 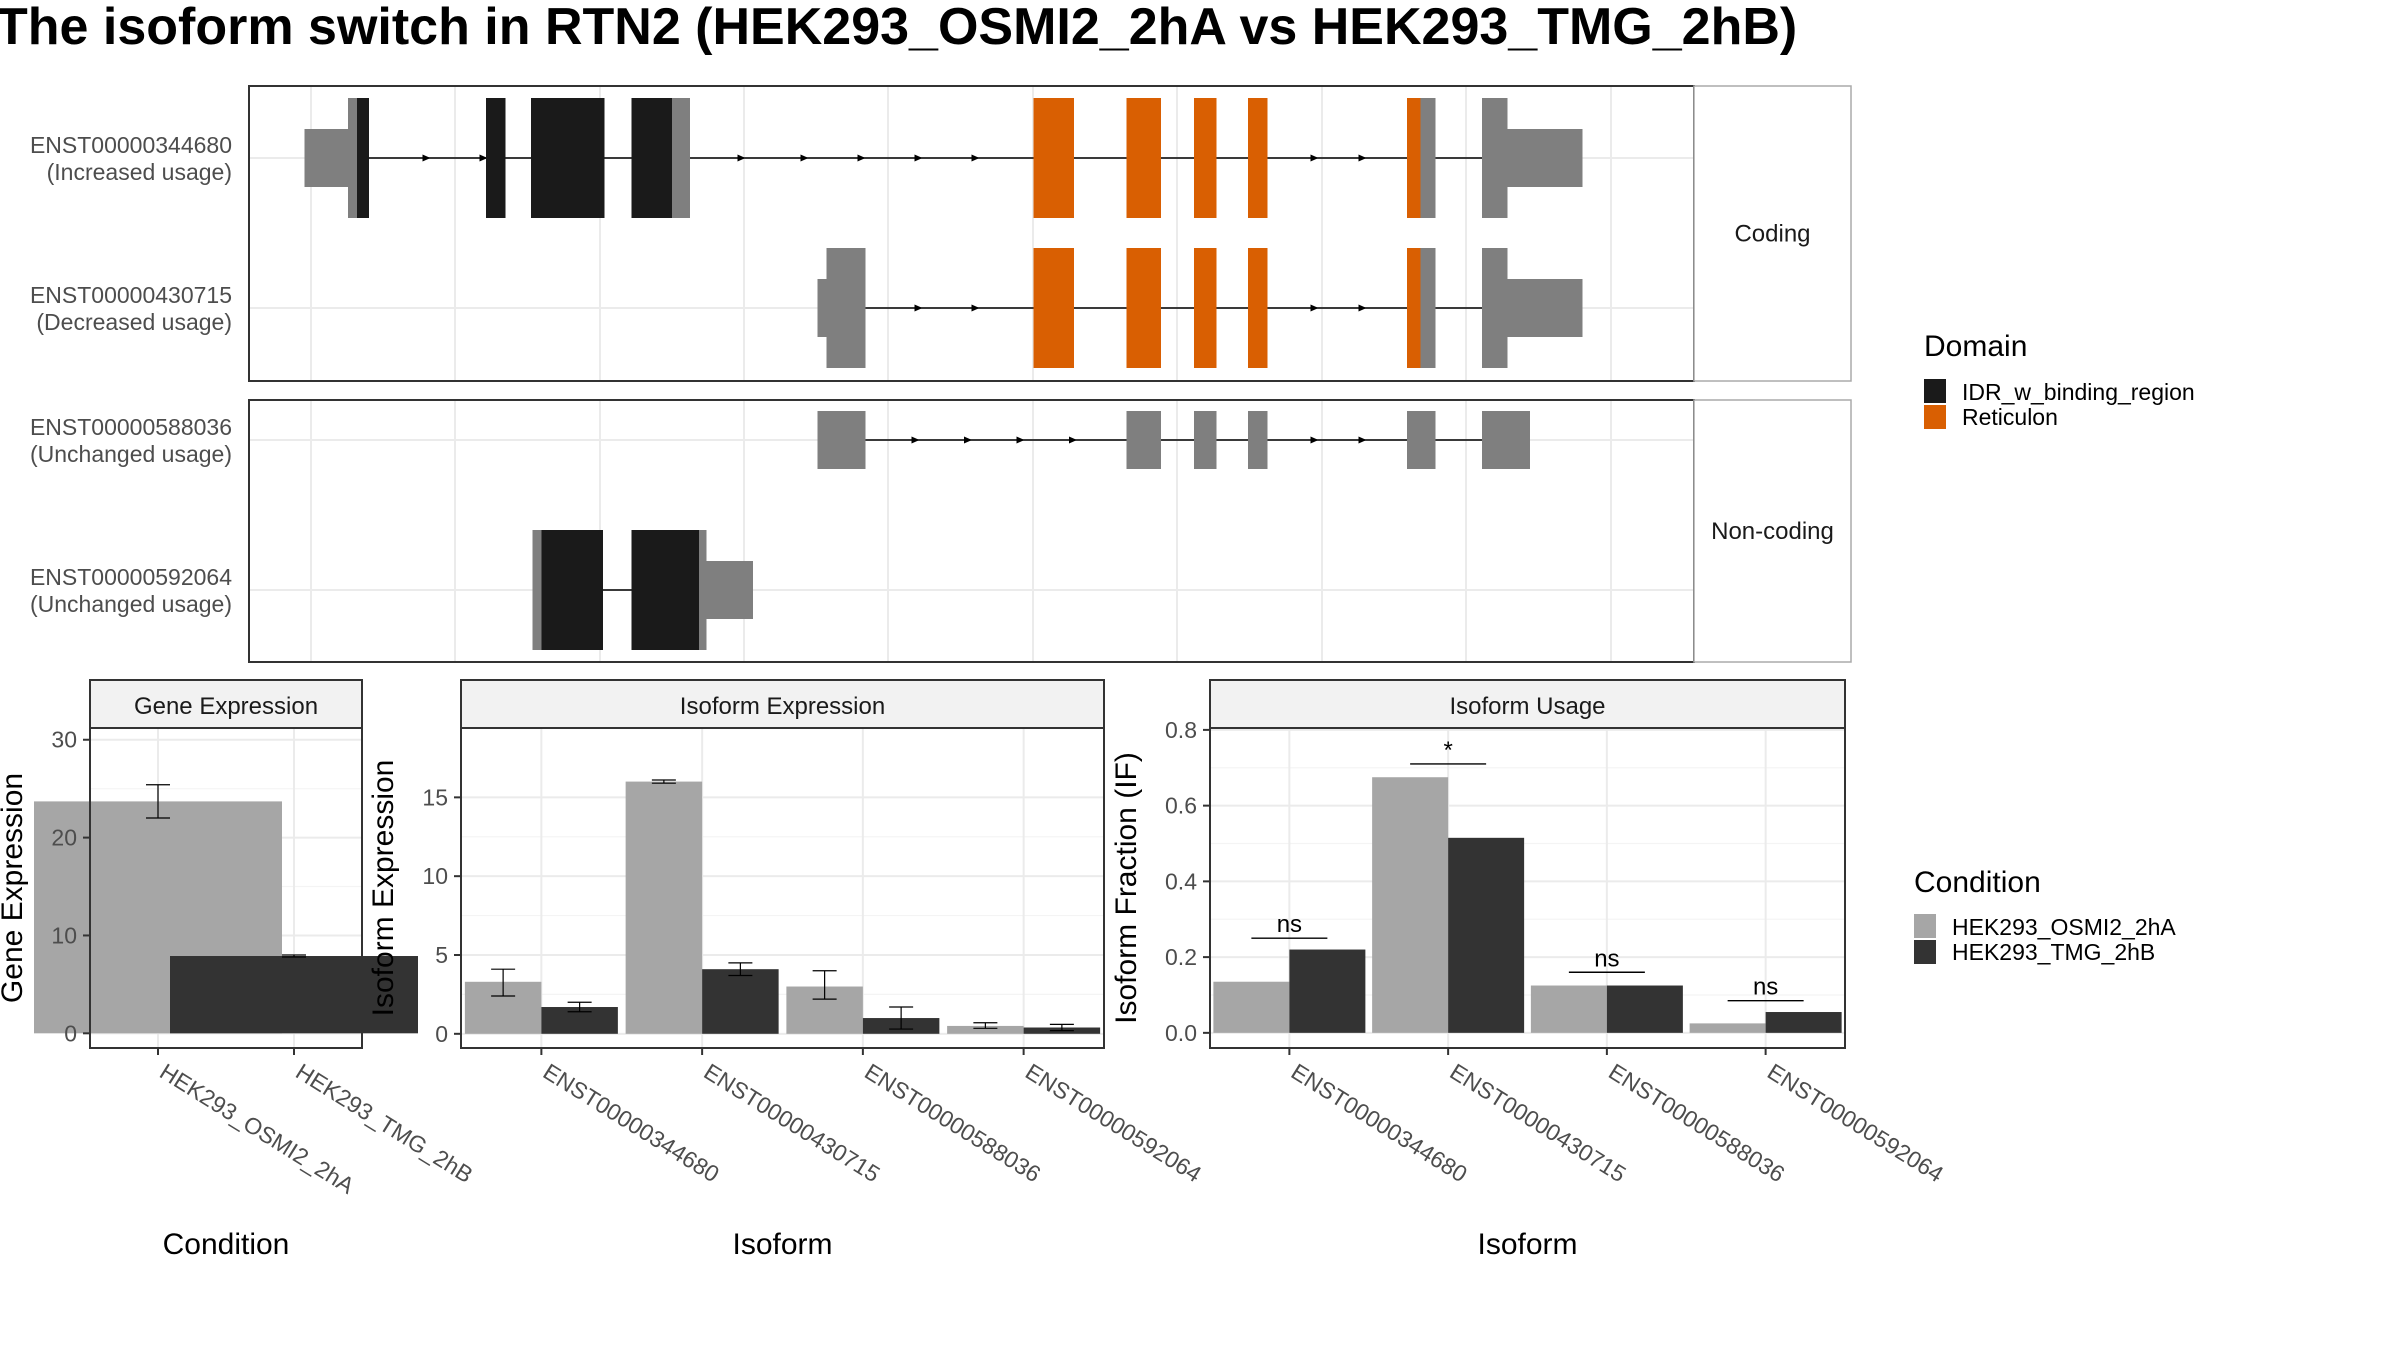 I want to click on legend-key-idr, so click(x=1935, y=391).